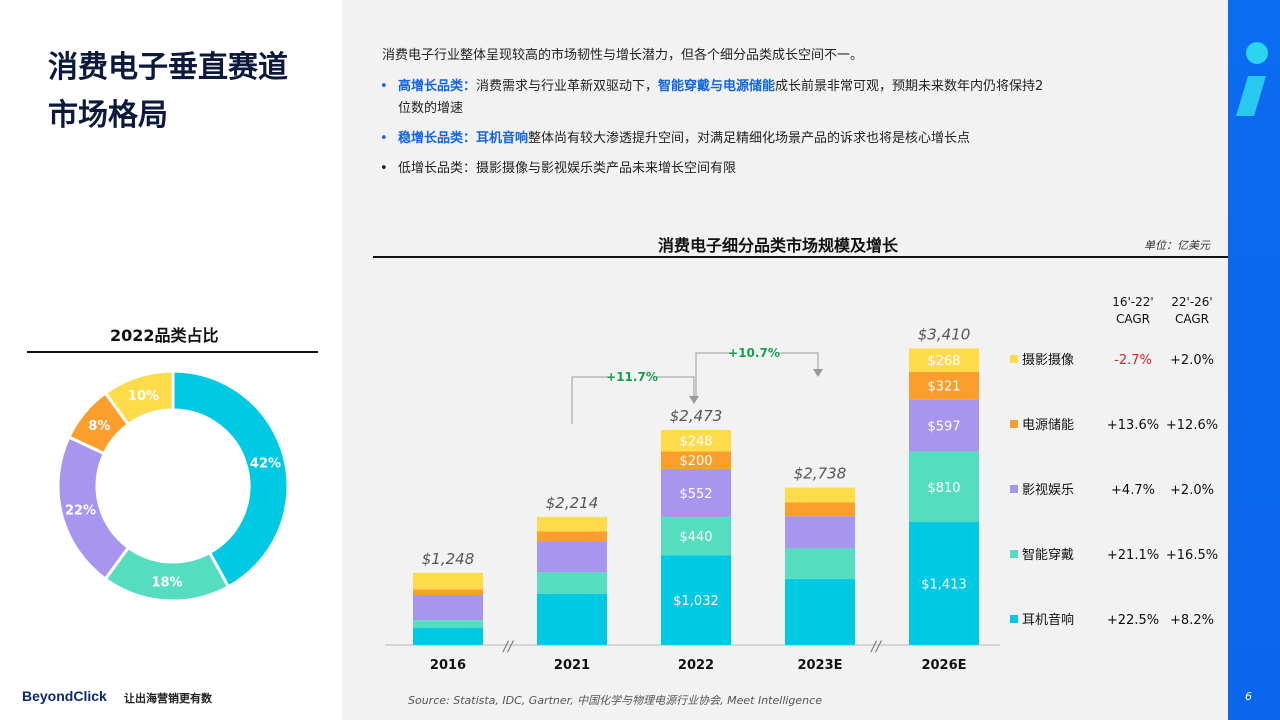 This screenshot has width=1280, height=720. I want to click on bullet-highlight: 智能穿戴与电源储能, so click(717, 86).